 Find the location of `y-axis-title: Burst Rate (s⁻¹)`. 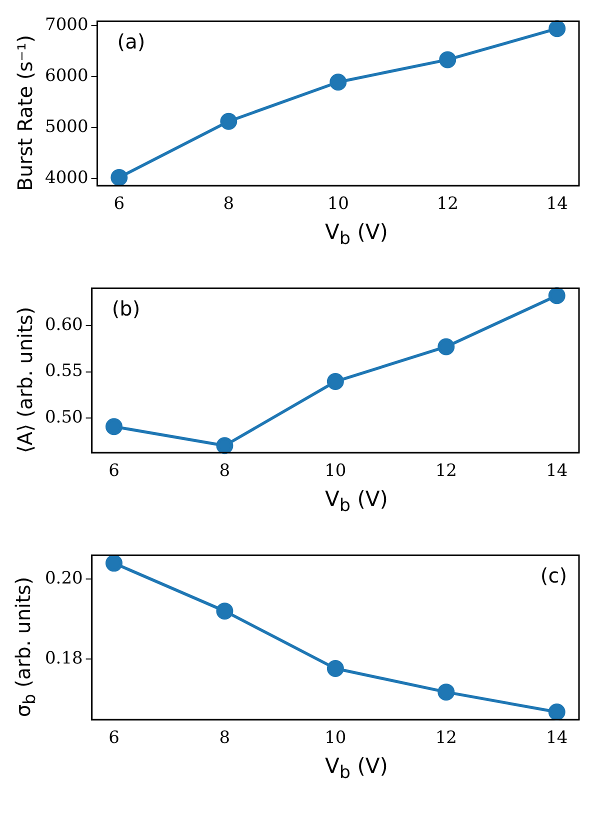

y-axis-title: Burst Rate (s⁻¹) is located at coordinates (25, 113).